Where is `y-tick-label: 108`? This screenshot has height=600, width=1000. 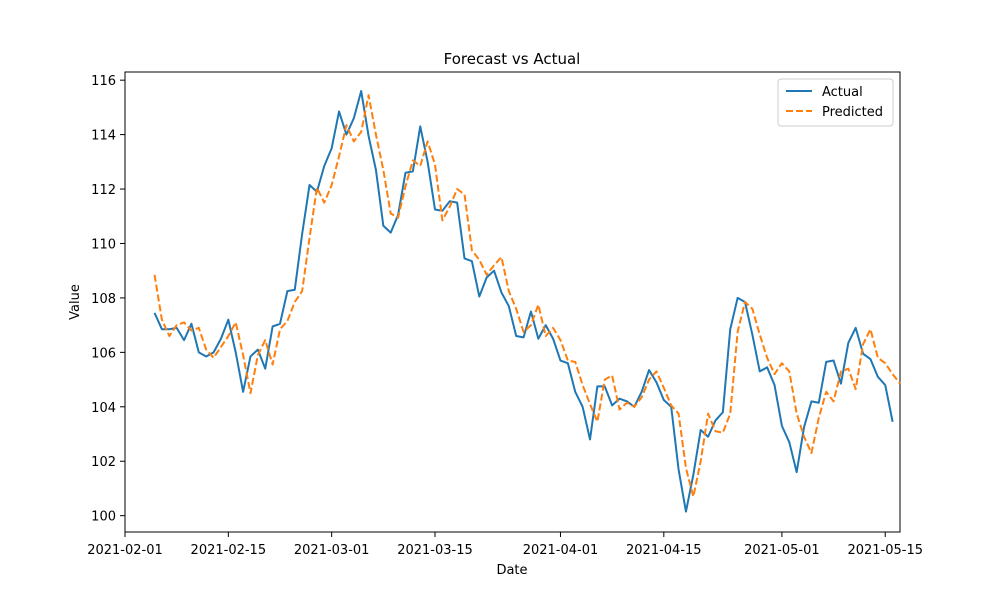
y-tick-label: 108 is located at coordinates (103, 299).